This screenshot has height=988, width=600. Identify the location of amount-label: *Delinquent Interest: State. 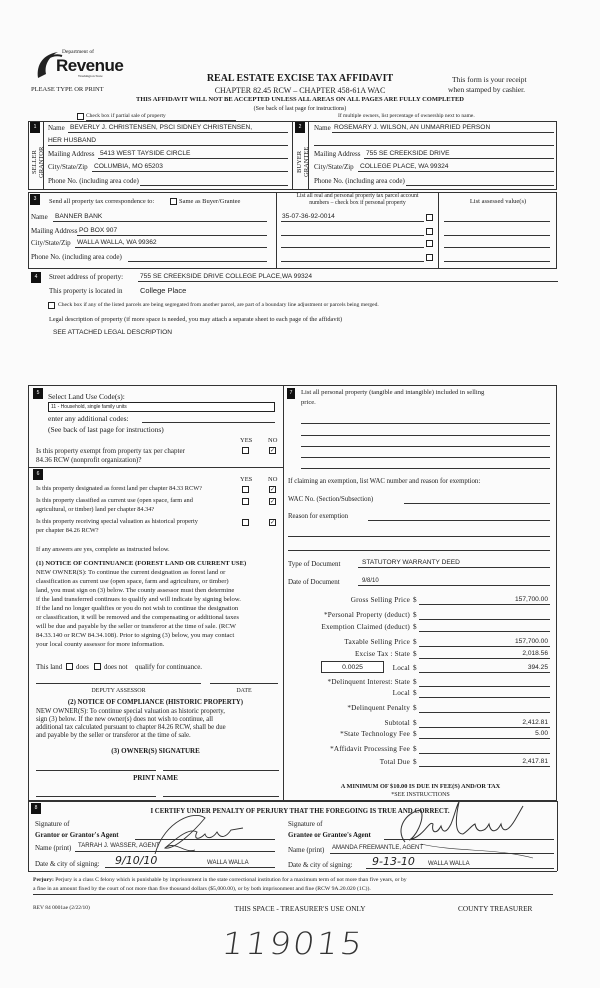
(368, 682).